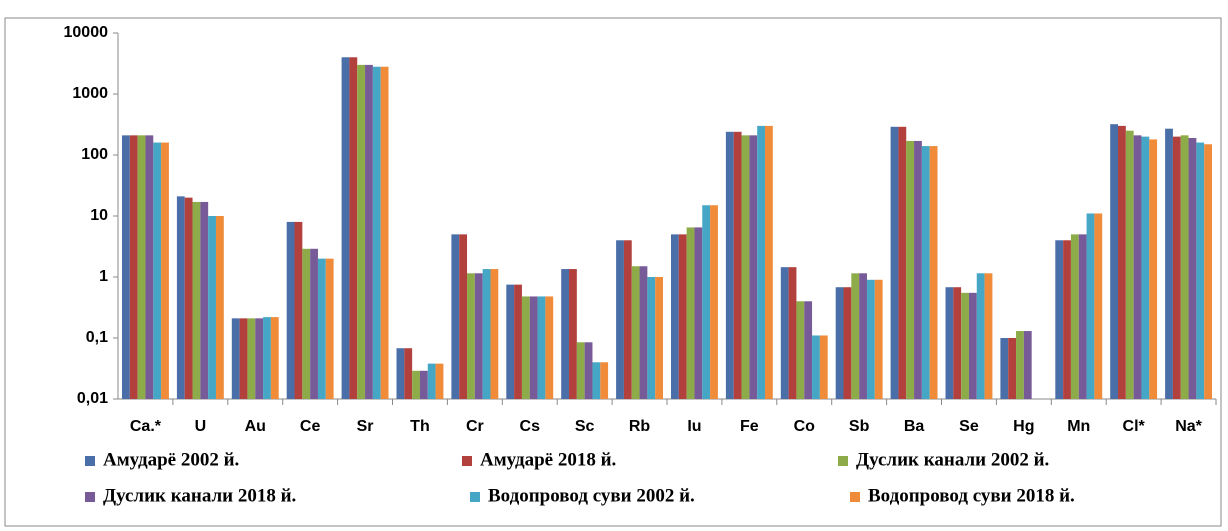 Image resolution: width=1228 pixels, height=531 pixels. I want to click on legend-label: Водопровод суви 2018 й., so click(971, 495).